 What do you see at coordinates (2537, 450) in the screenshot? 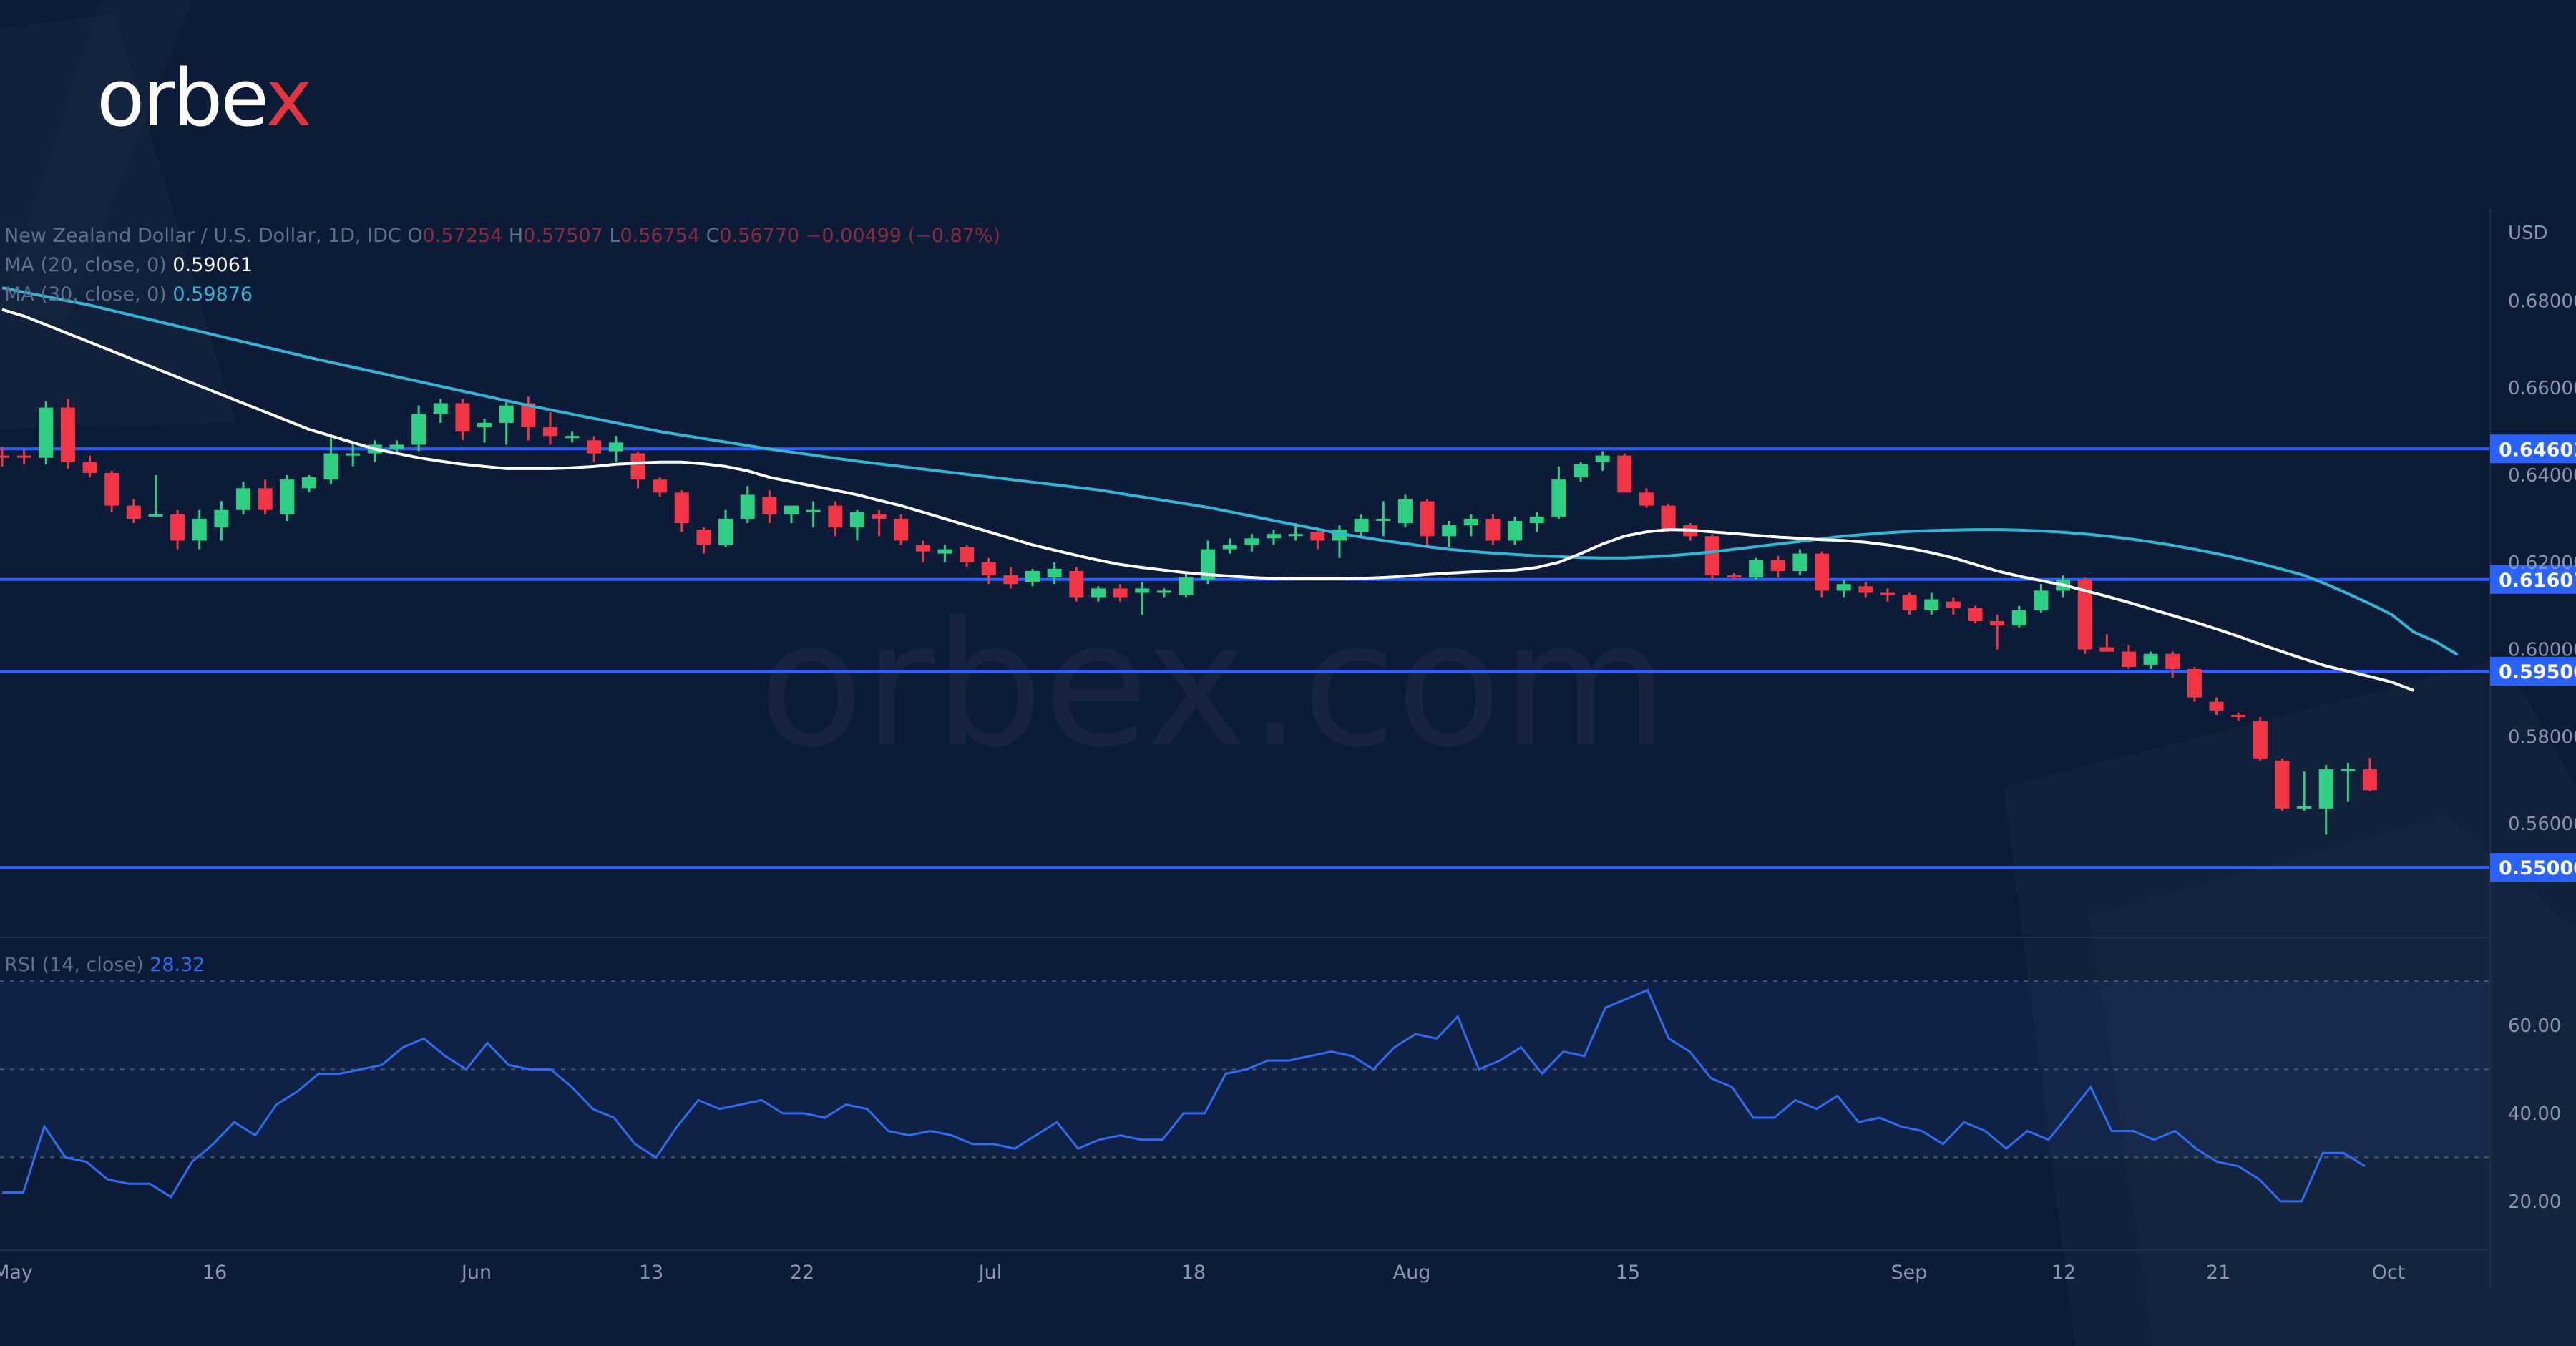
I see `level-label-0: 0.64603` at bounding box center [2537, 450].